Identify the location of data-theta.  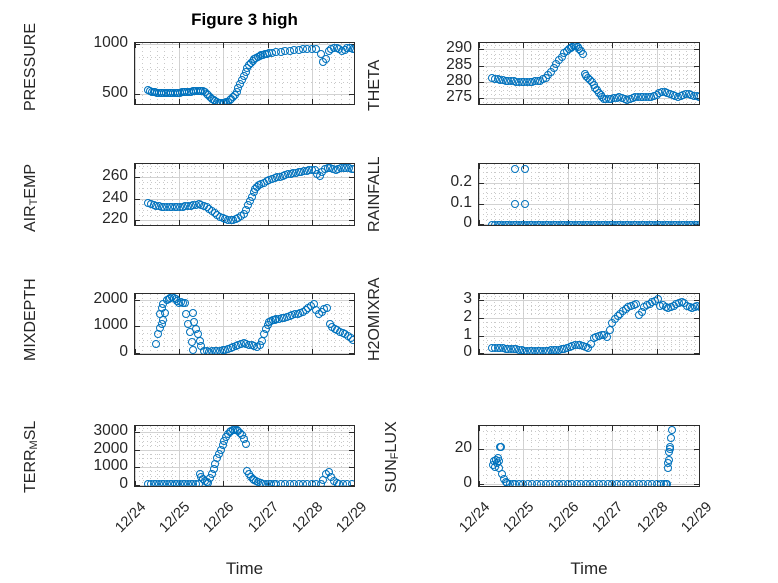
(589, 73).